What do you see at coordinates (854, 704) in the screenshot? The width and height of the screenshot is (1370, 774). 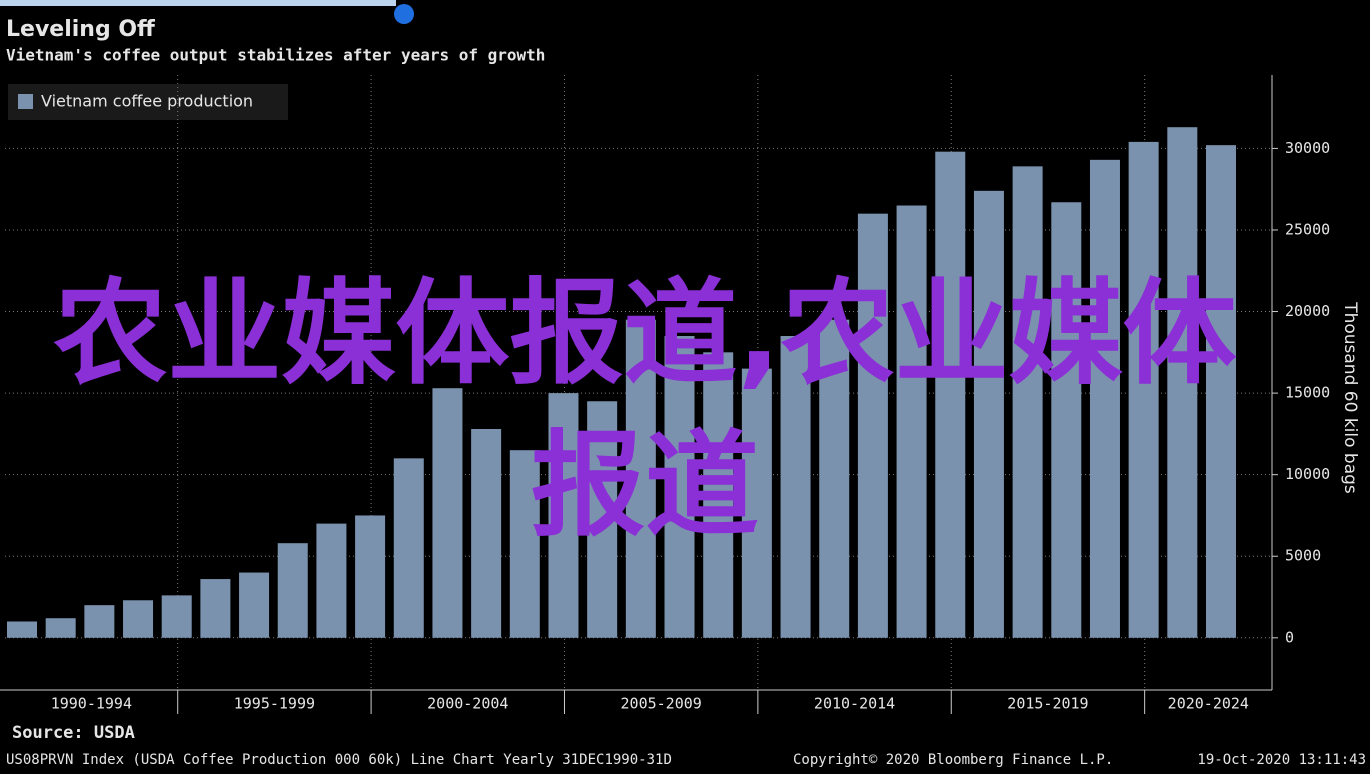 I see `x-group-label: 2010-2014` at bounding box center [854, 704].